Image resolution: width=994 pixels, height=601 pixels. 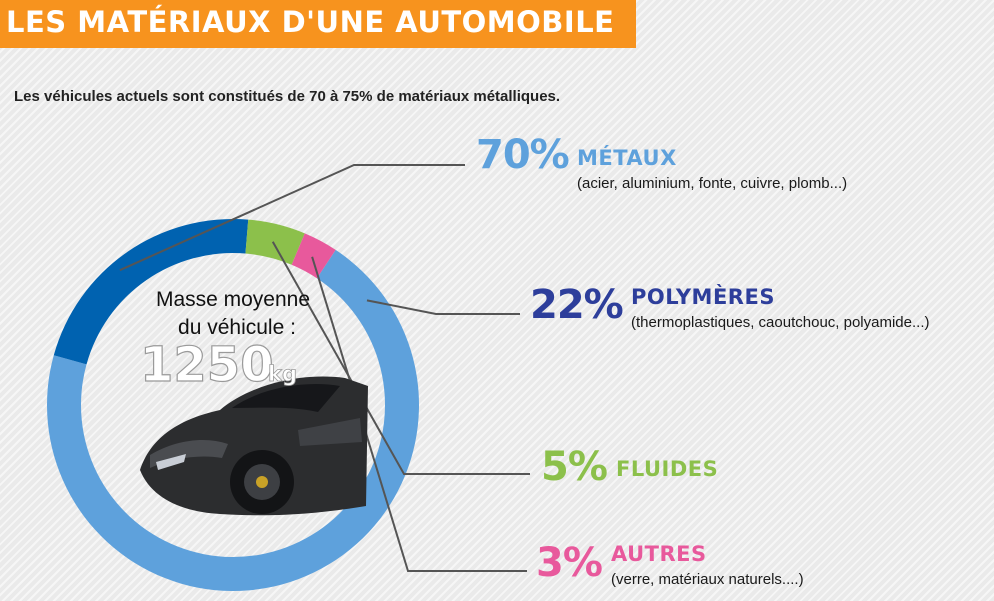 I want to click on center-text: Masse moyenne du véhicule : 1250 kg, so click(x=224, y=341).